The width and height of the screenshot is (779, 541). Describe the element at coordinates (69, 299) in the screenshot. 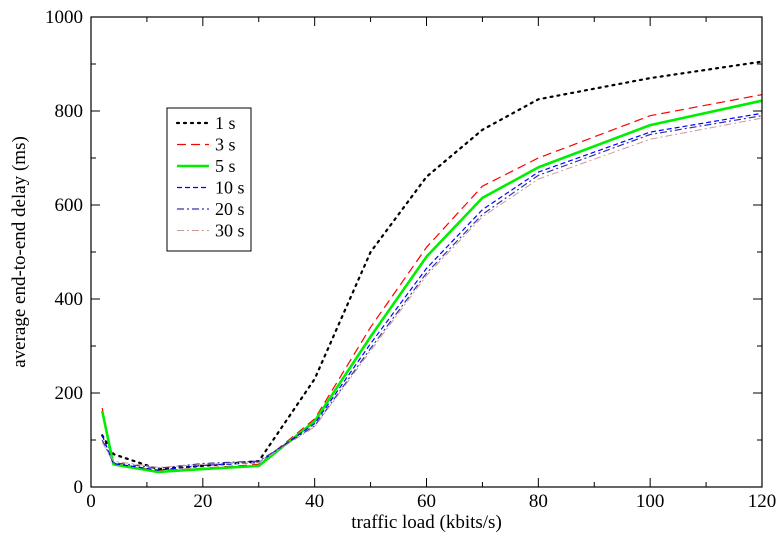

I see `y-tick-label: 400` at that location.